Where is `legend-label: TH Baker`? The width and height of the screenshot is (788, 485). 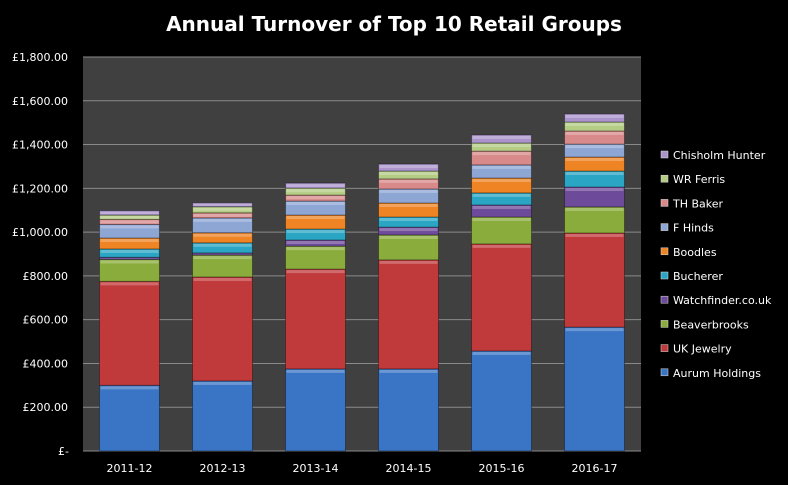
legend-label: TH Baker is located at coordinates (698, 203).